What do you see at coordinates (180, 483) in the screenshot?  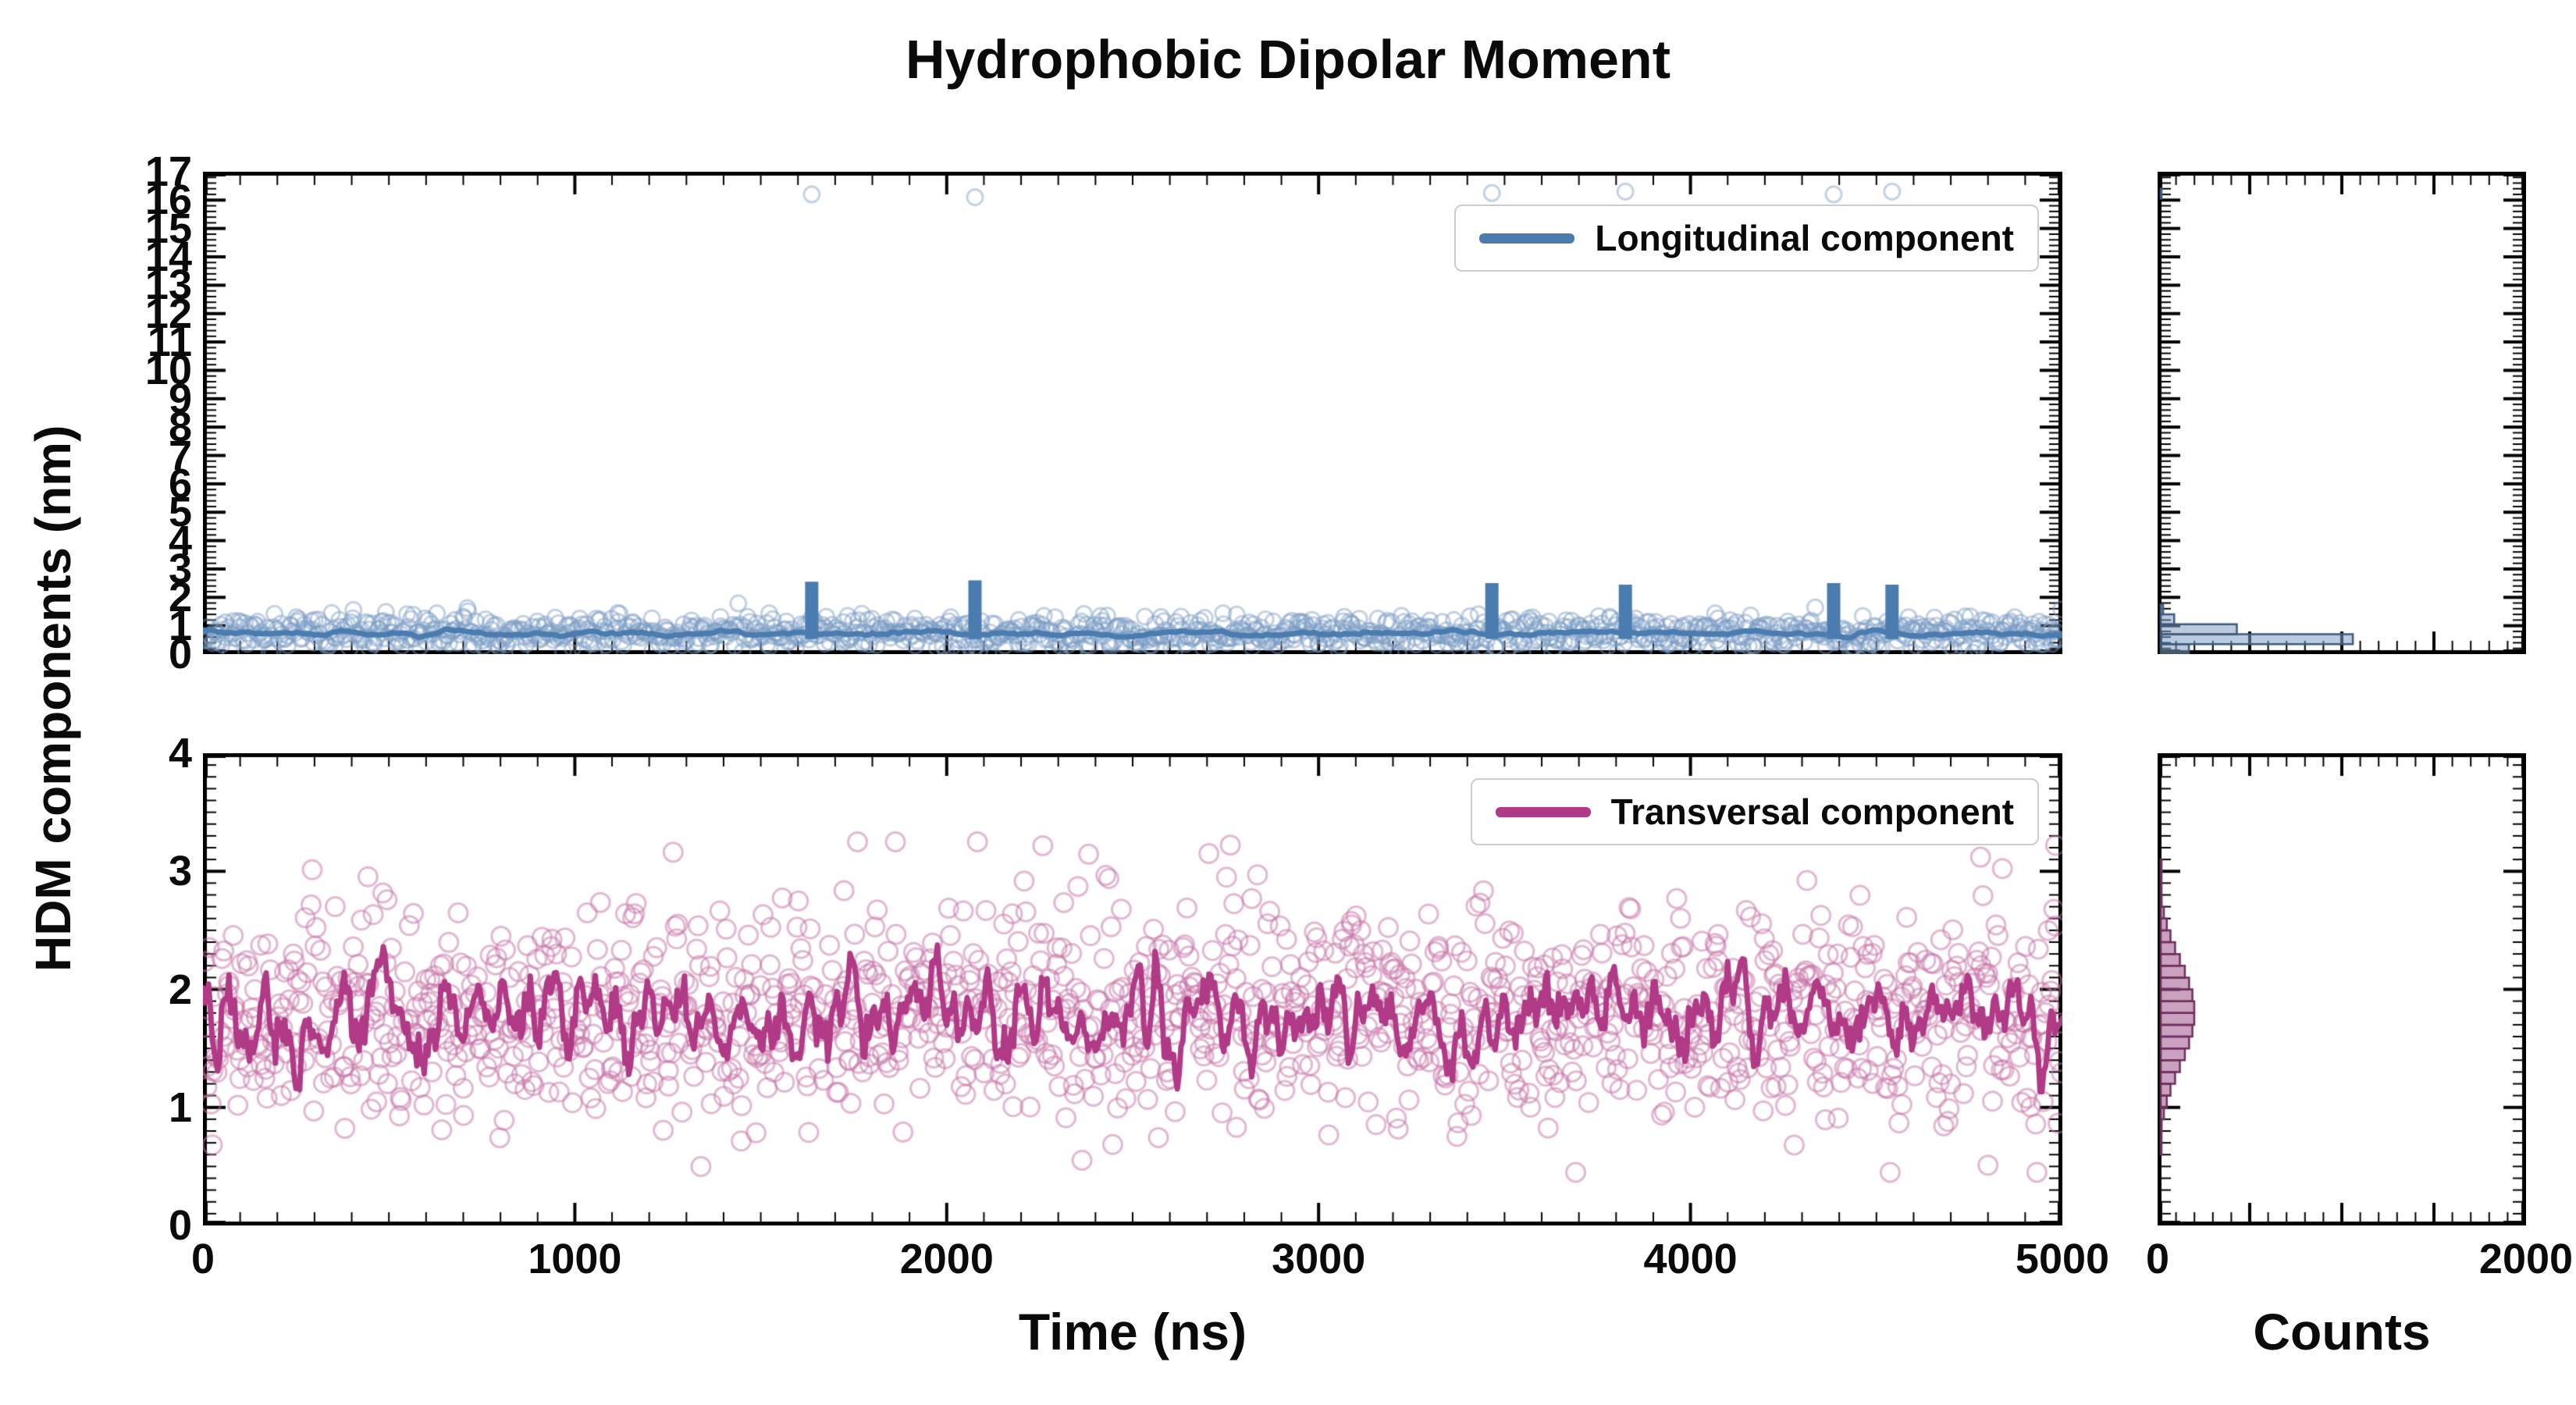 I see `ytick-longitudinal: 6` at bounding box center [180, 483].